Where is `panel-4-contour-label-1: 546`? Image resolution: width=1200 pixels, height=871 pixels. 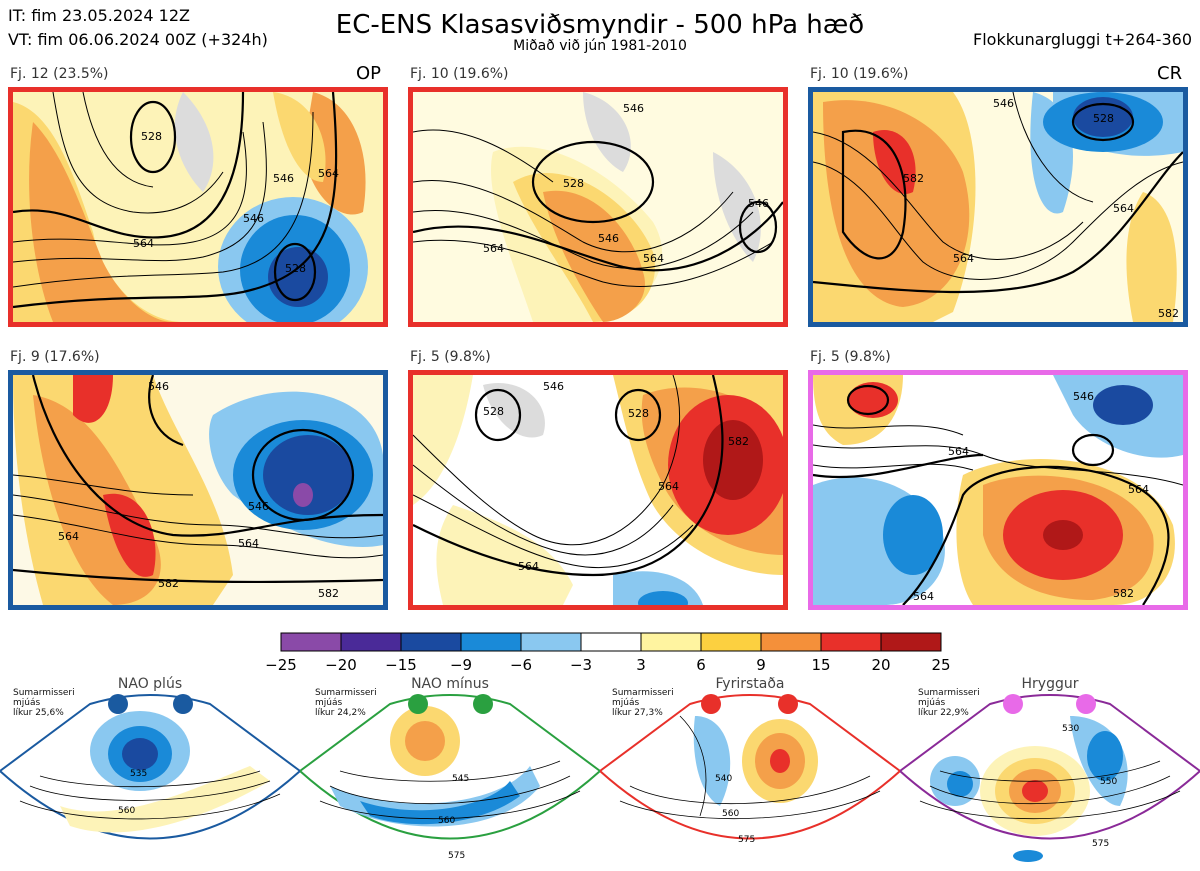
panel-4-contour-label-1: 546 is located at coordinates (158, 386).